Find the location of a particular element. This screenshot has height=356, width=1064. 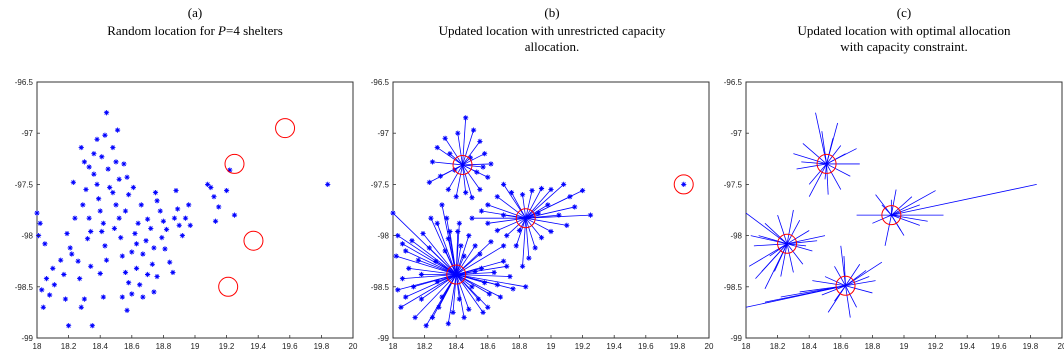

panel-c-xtick-label-3: 18.6 is located at coordinates (841, 346).